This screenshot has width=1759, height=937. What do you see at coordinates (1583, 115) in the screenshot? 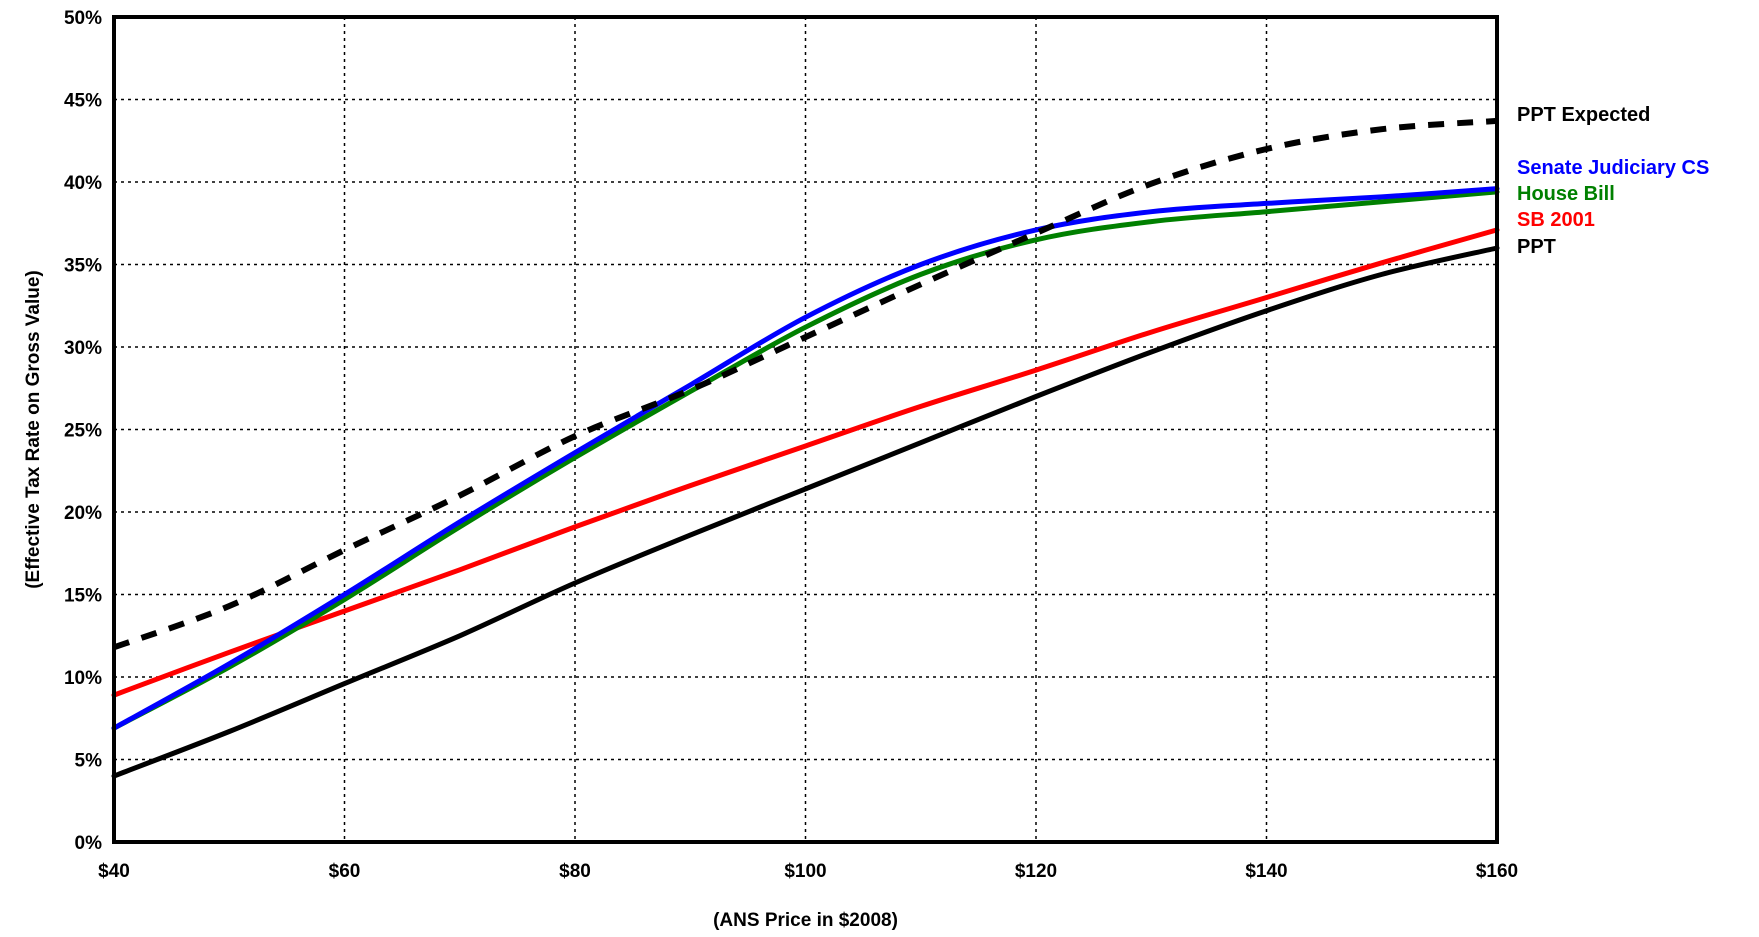
I see `series-label-ppt-expected: PPT Expected` at bounding box center [1583, 115].